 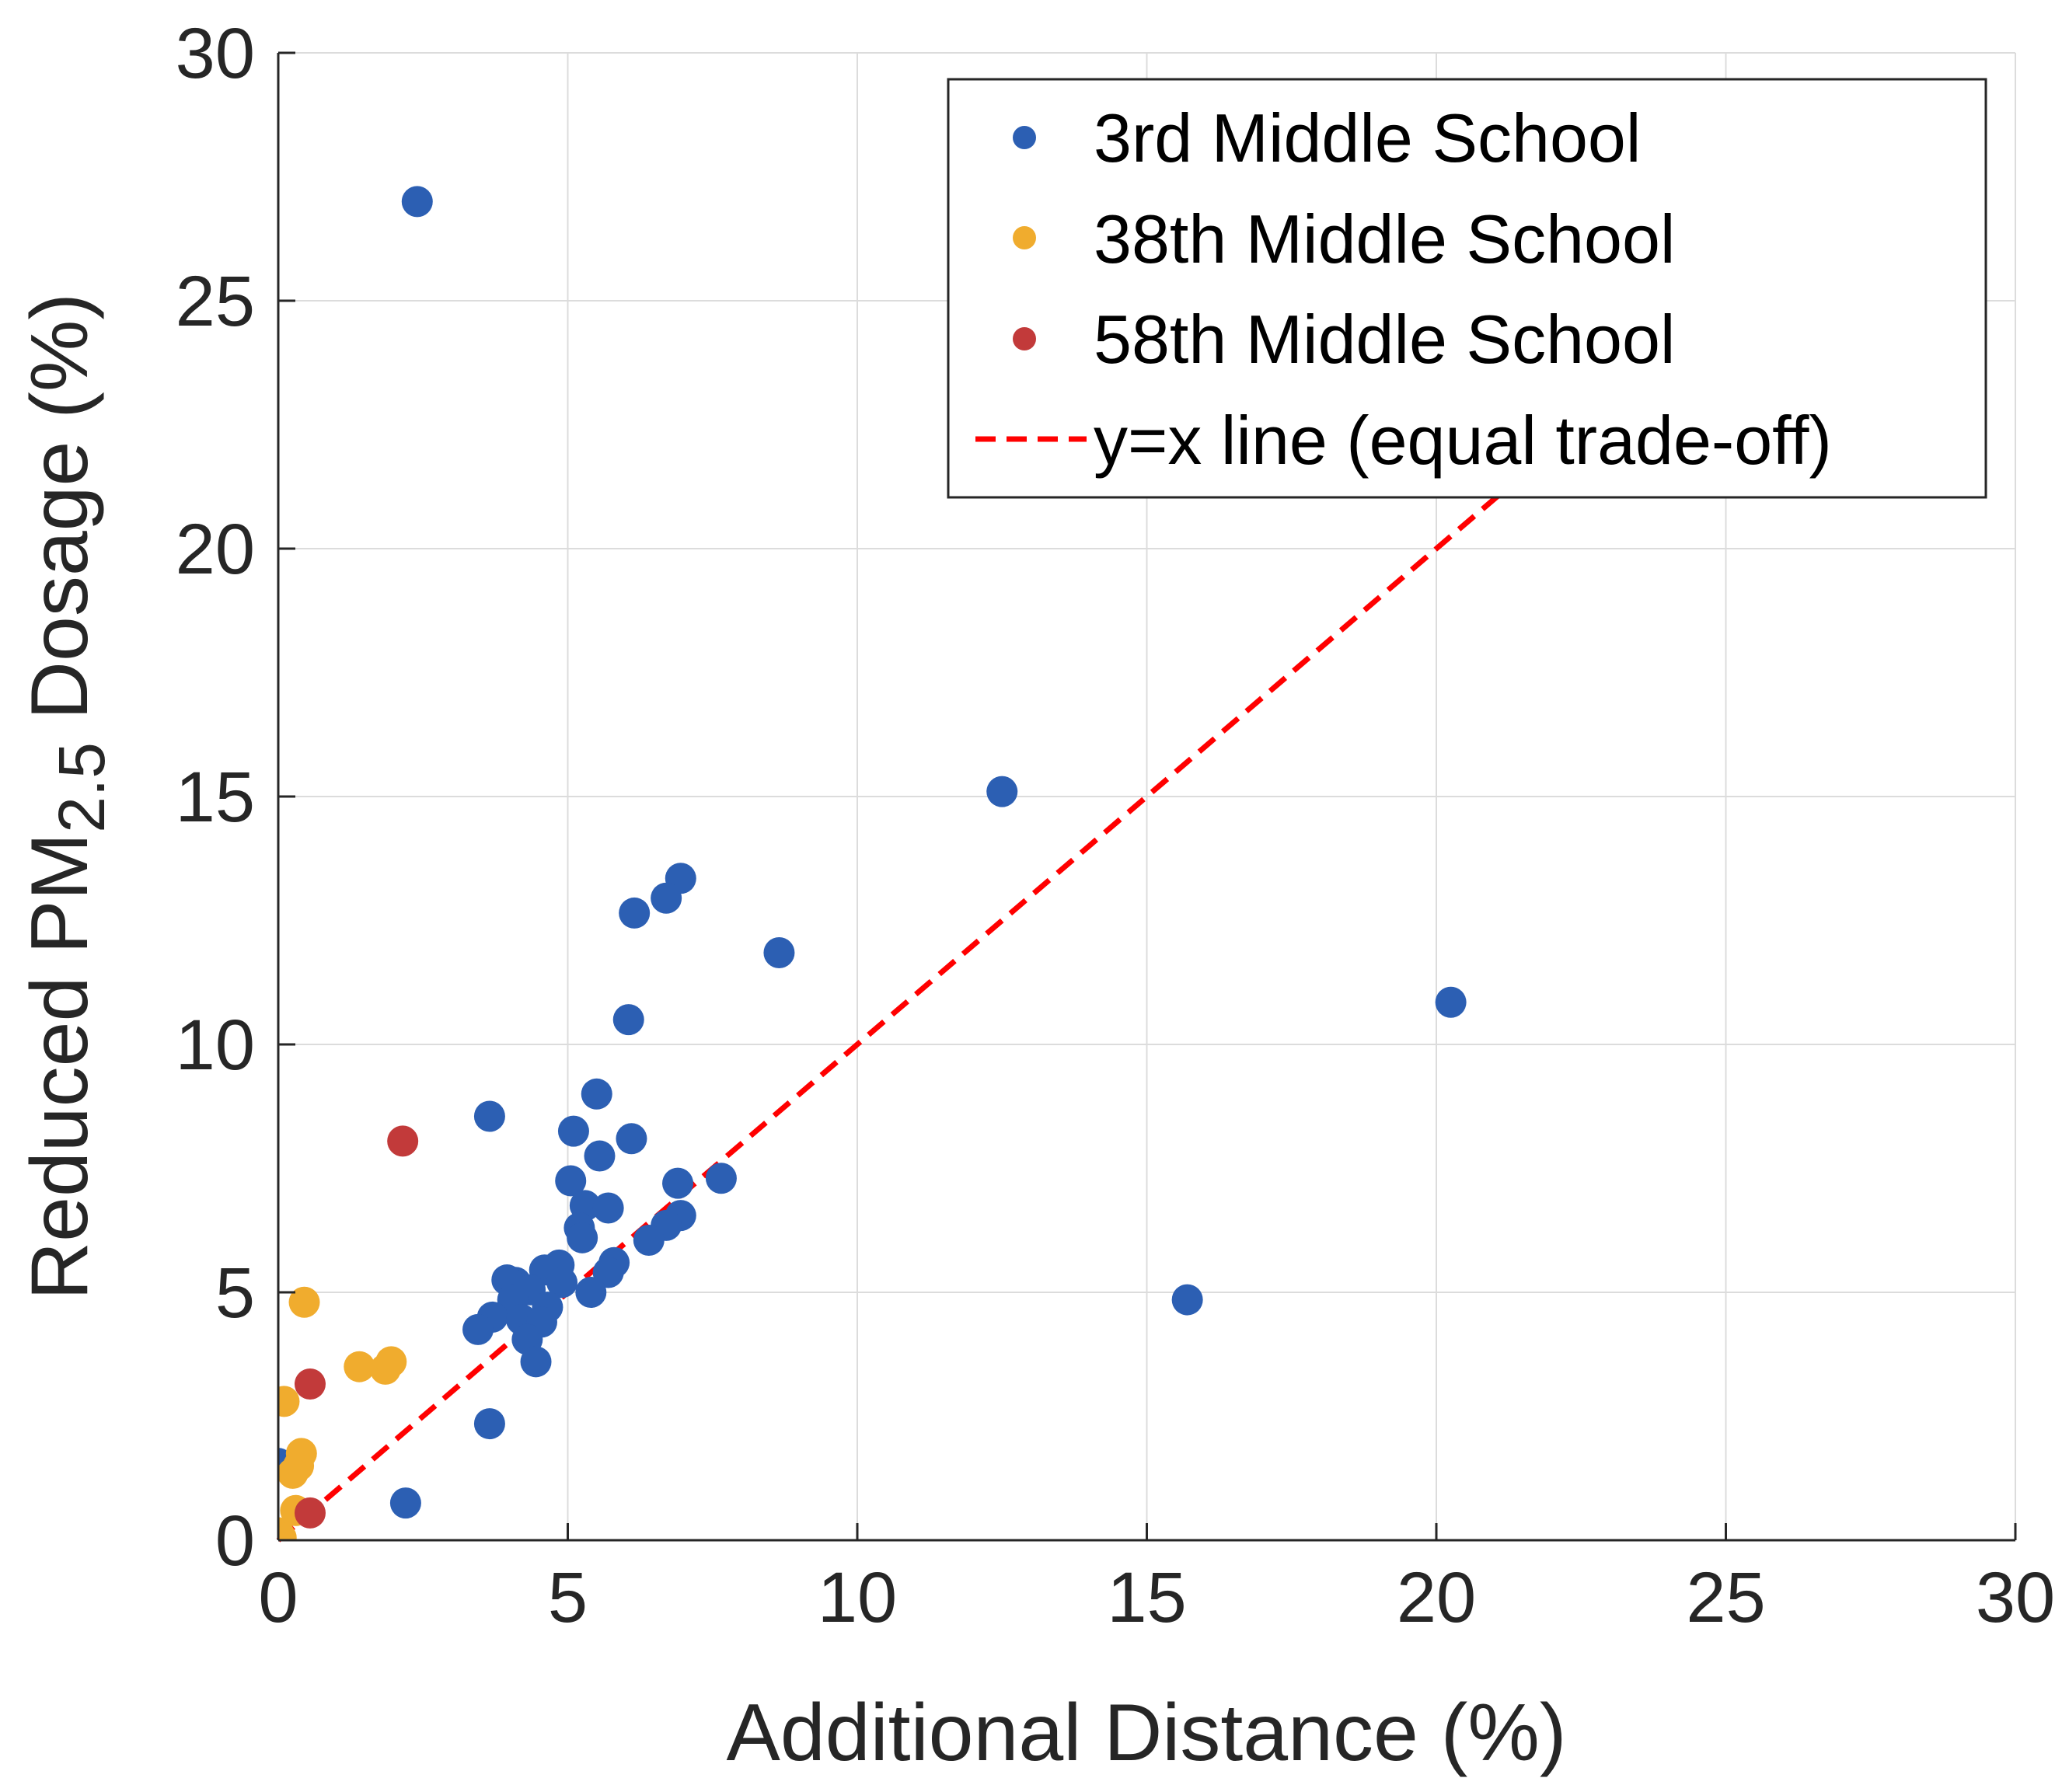 I want to click on y-tick-label-4: 20, so click(x=216, y=549).